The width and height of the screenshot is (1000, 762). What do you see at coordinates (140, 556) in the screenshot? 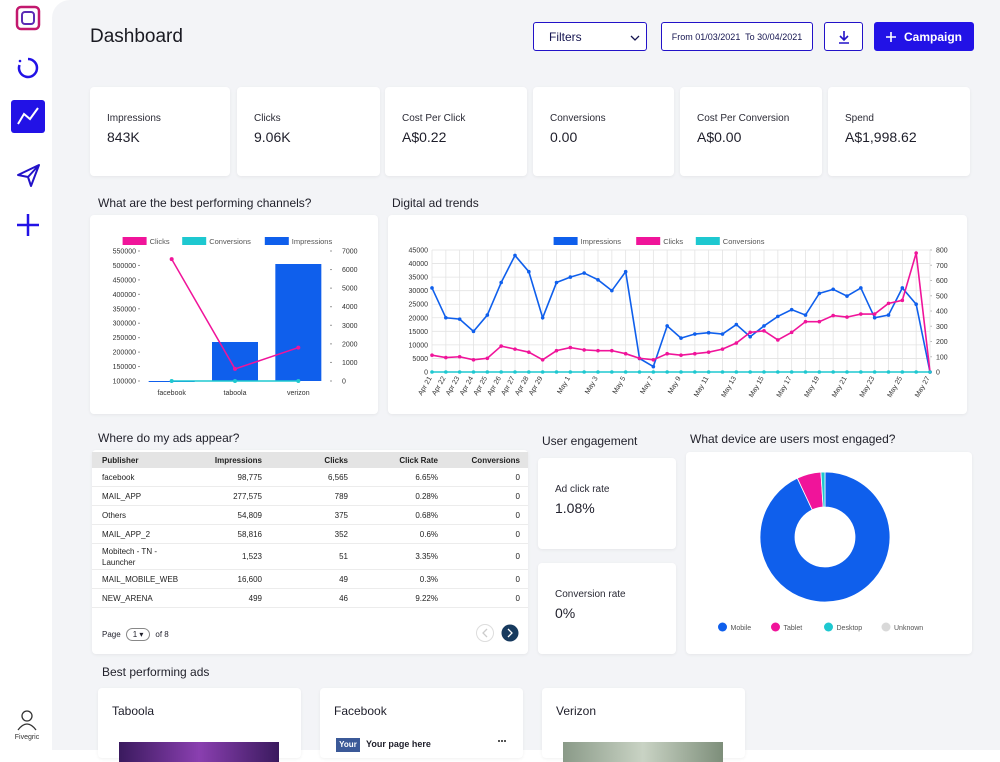
I see `table-cell: Mobitech - TN - Launcher` at bounding box center [140, 556].